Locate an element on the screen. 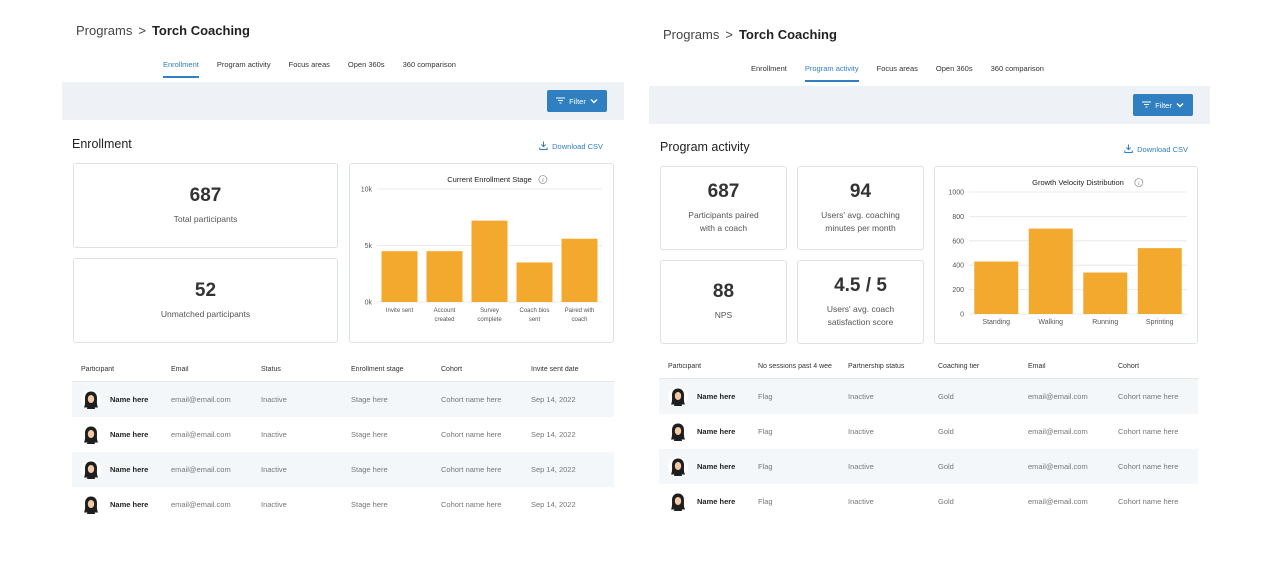 The width and height of the screenshot is (1274, 572). section-title: Enrollment is located at coordinates (102, 144).